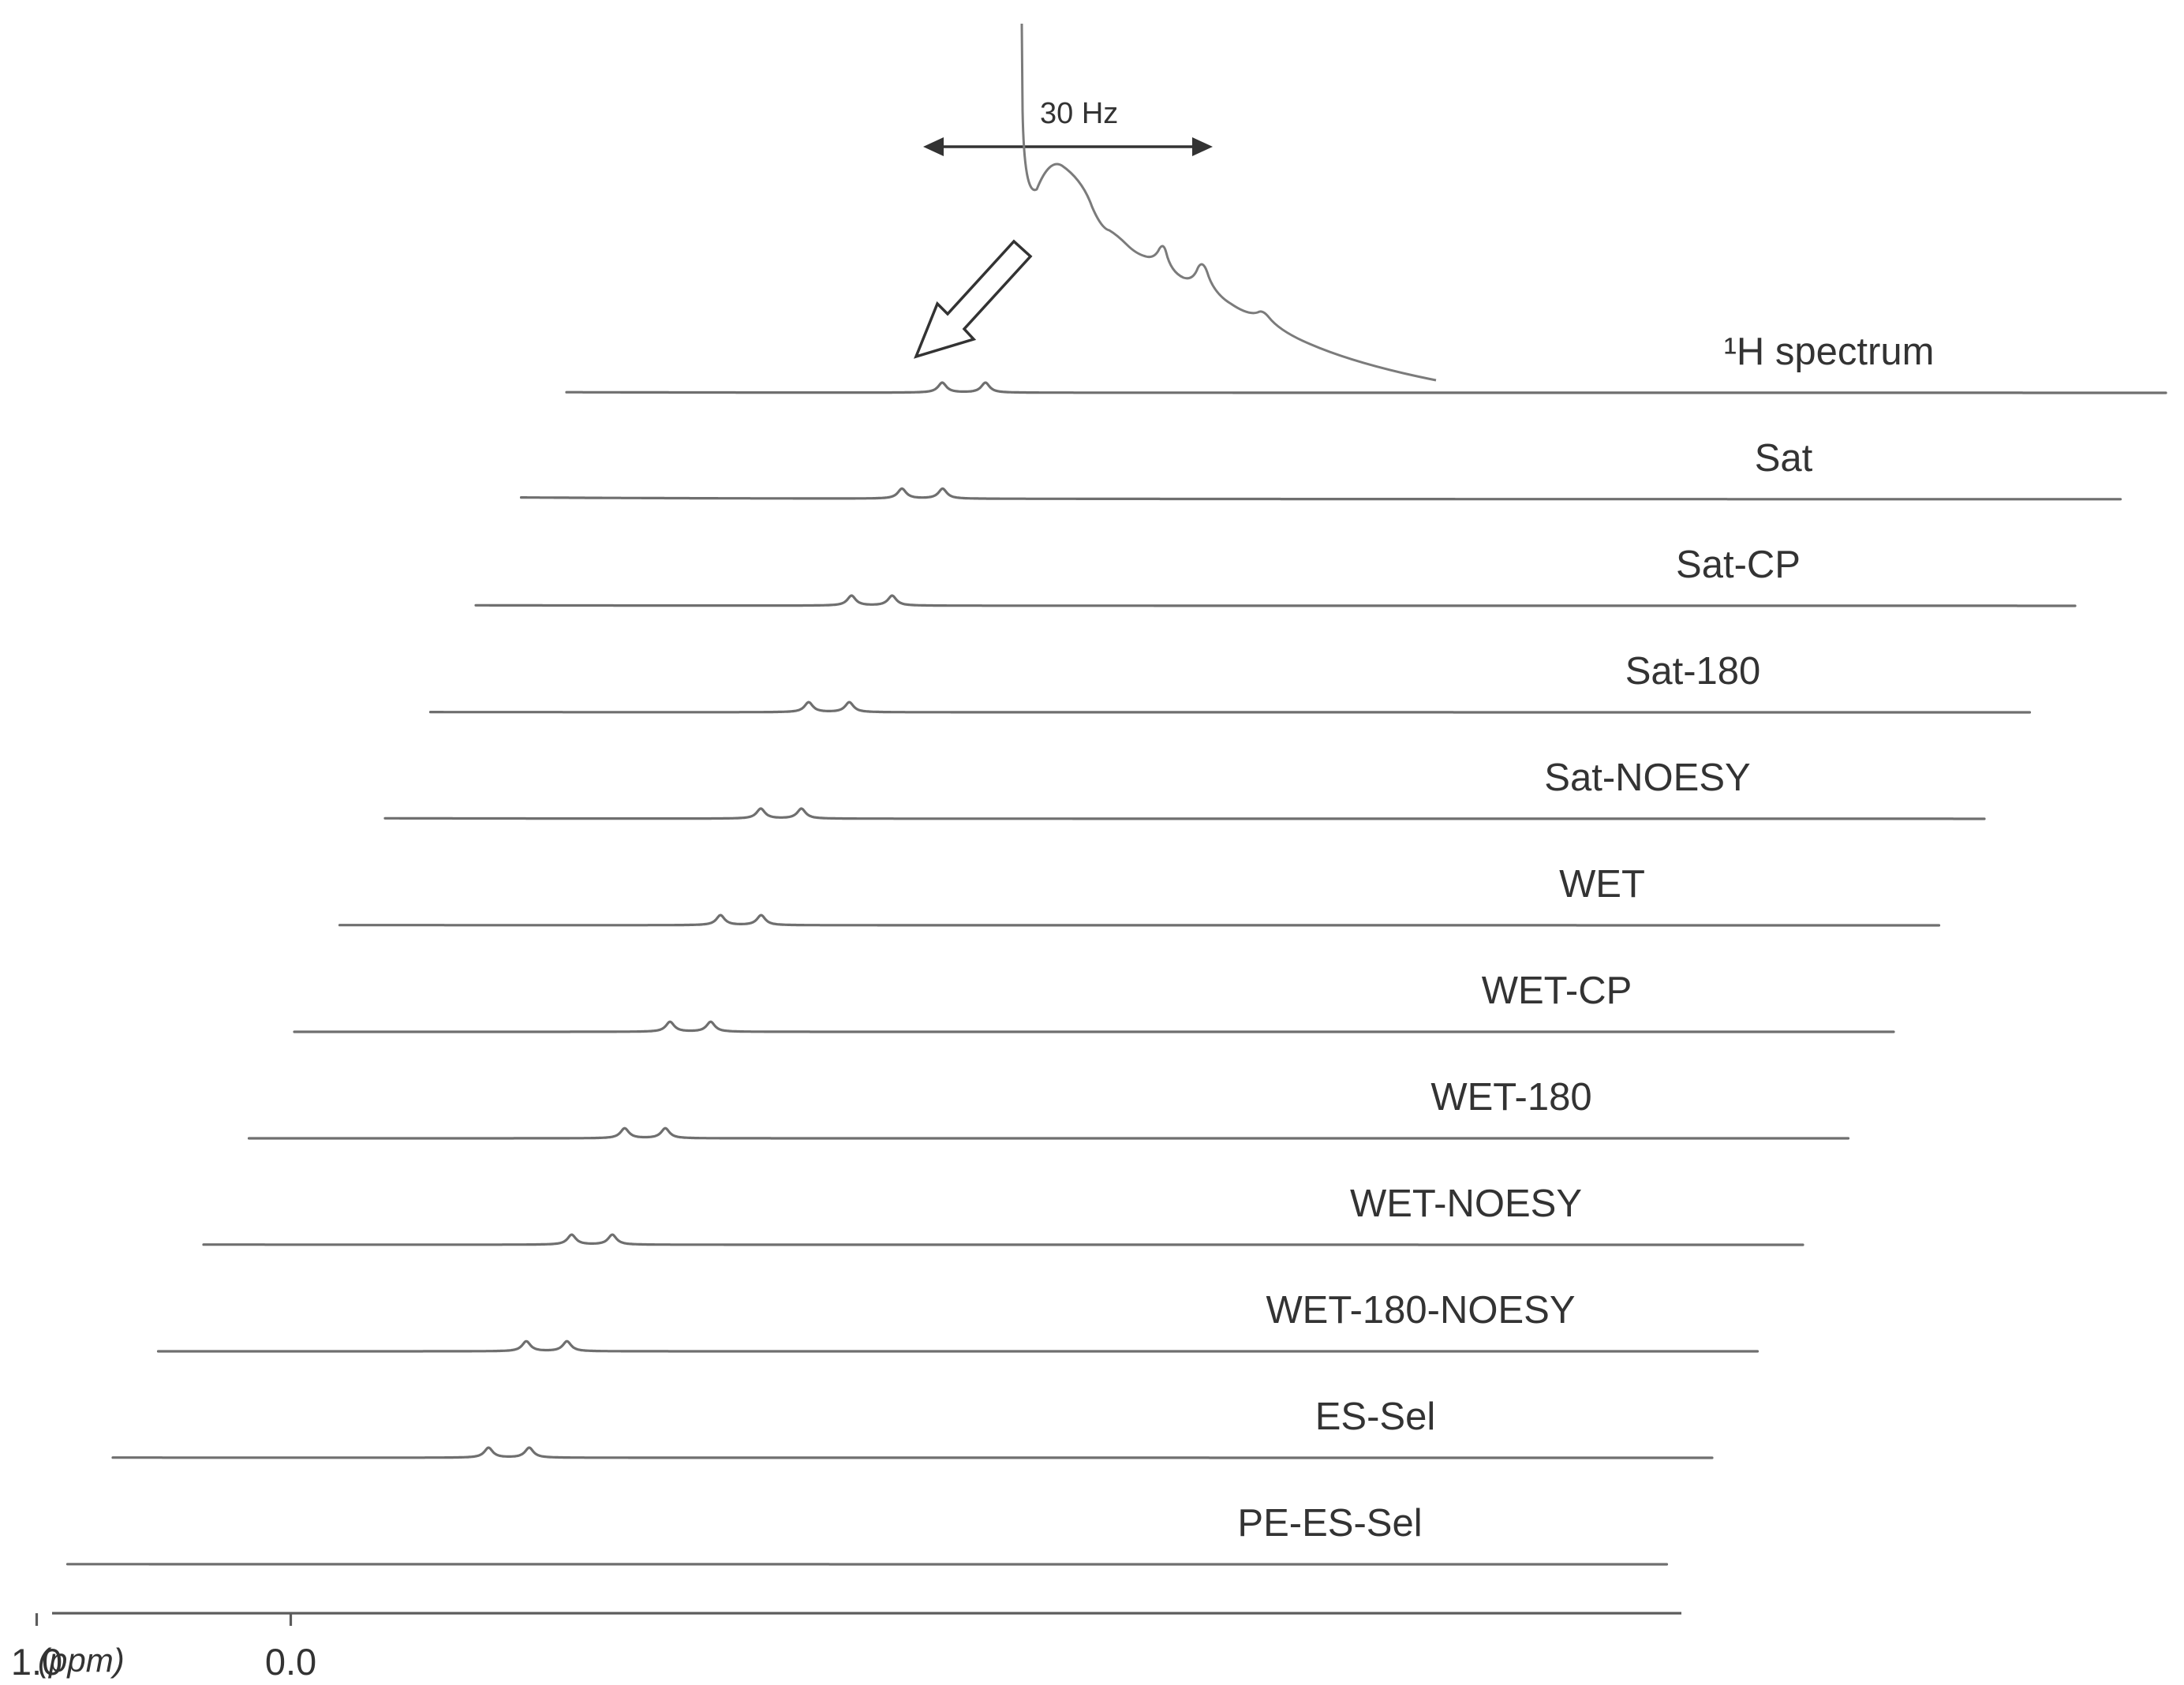 This screenshot has height=1685, width=2184. I want to click on spectrum-label-3: Sat-CP, so click(1738, 565).